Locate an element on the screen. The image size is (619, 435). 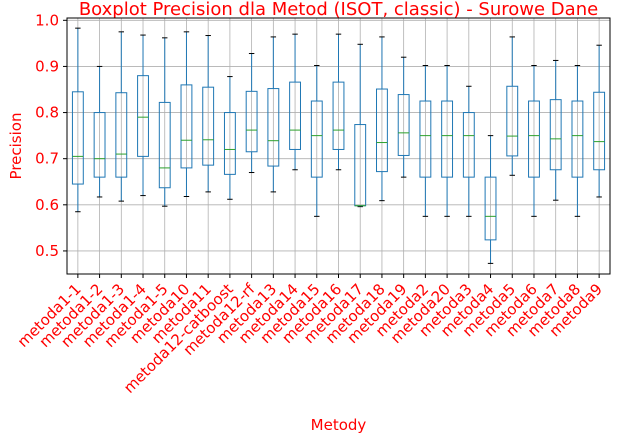
box-metoda20 is located at coordinates (447, 141).